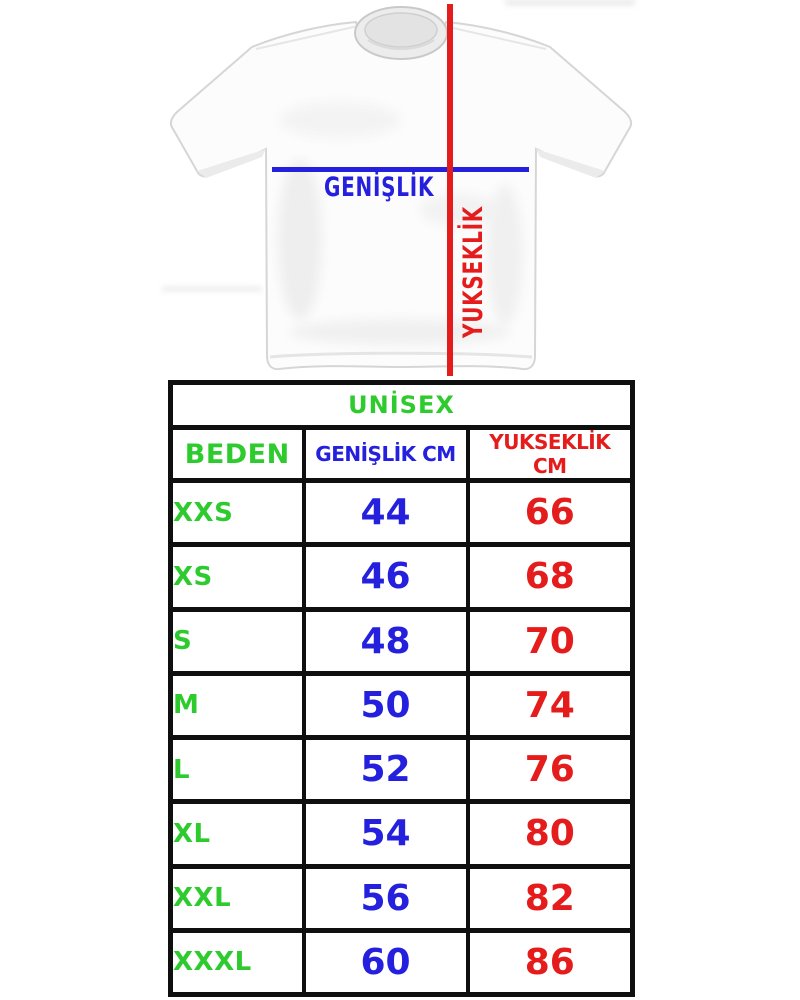 The height and width of the screenshot is (1000, 800). Describe the element at coordinates (237, 577) in the screenshot. I see `size-label: XS` at that location.